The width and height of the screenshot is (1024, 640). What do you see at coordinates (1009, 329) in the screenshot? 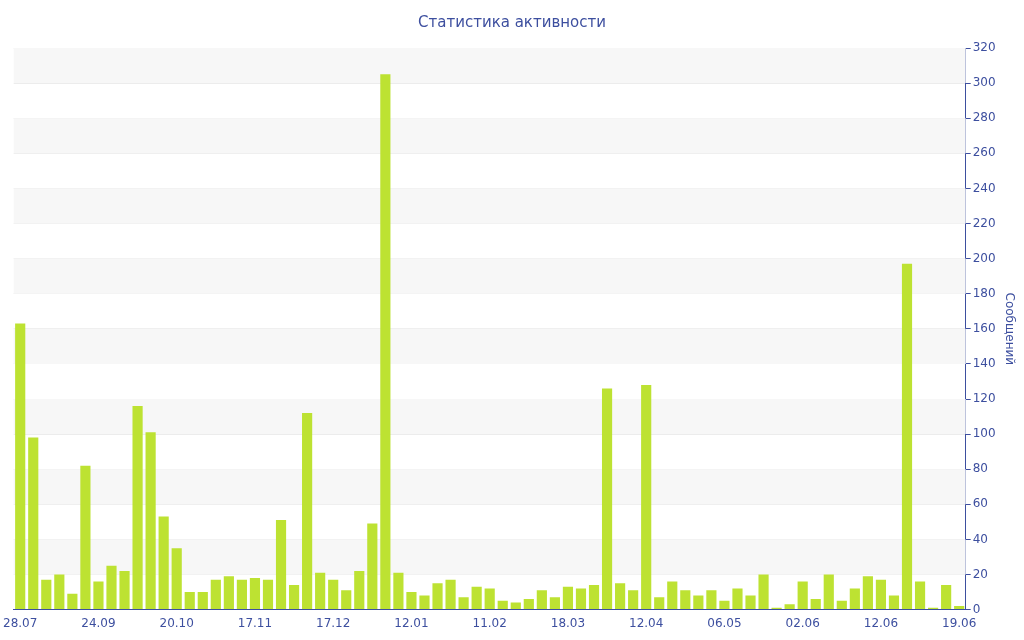
I see `y-axis-title: Сообщений` at bounding box center [1009, 329].